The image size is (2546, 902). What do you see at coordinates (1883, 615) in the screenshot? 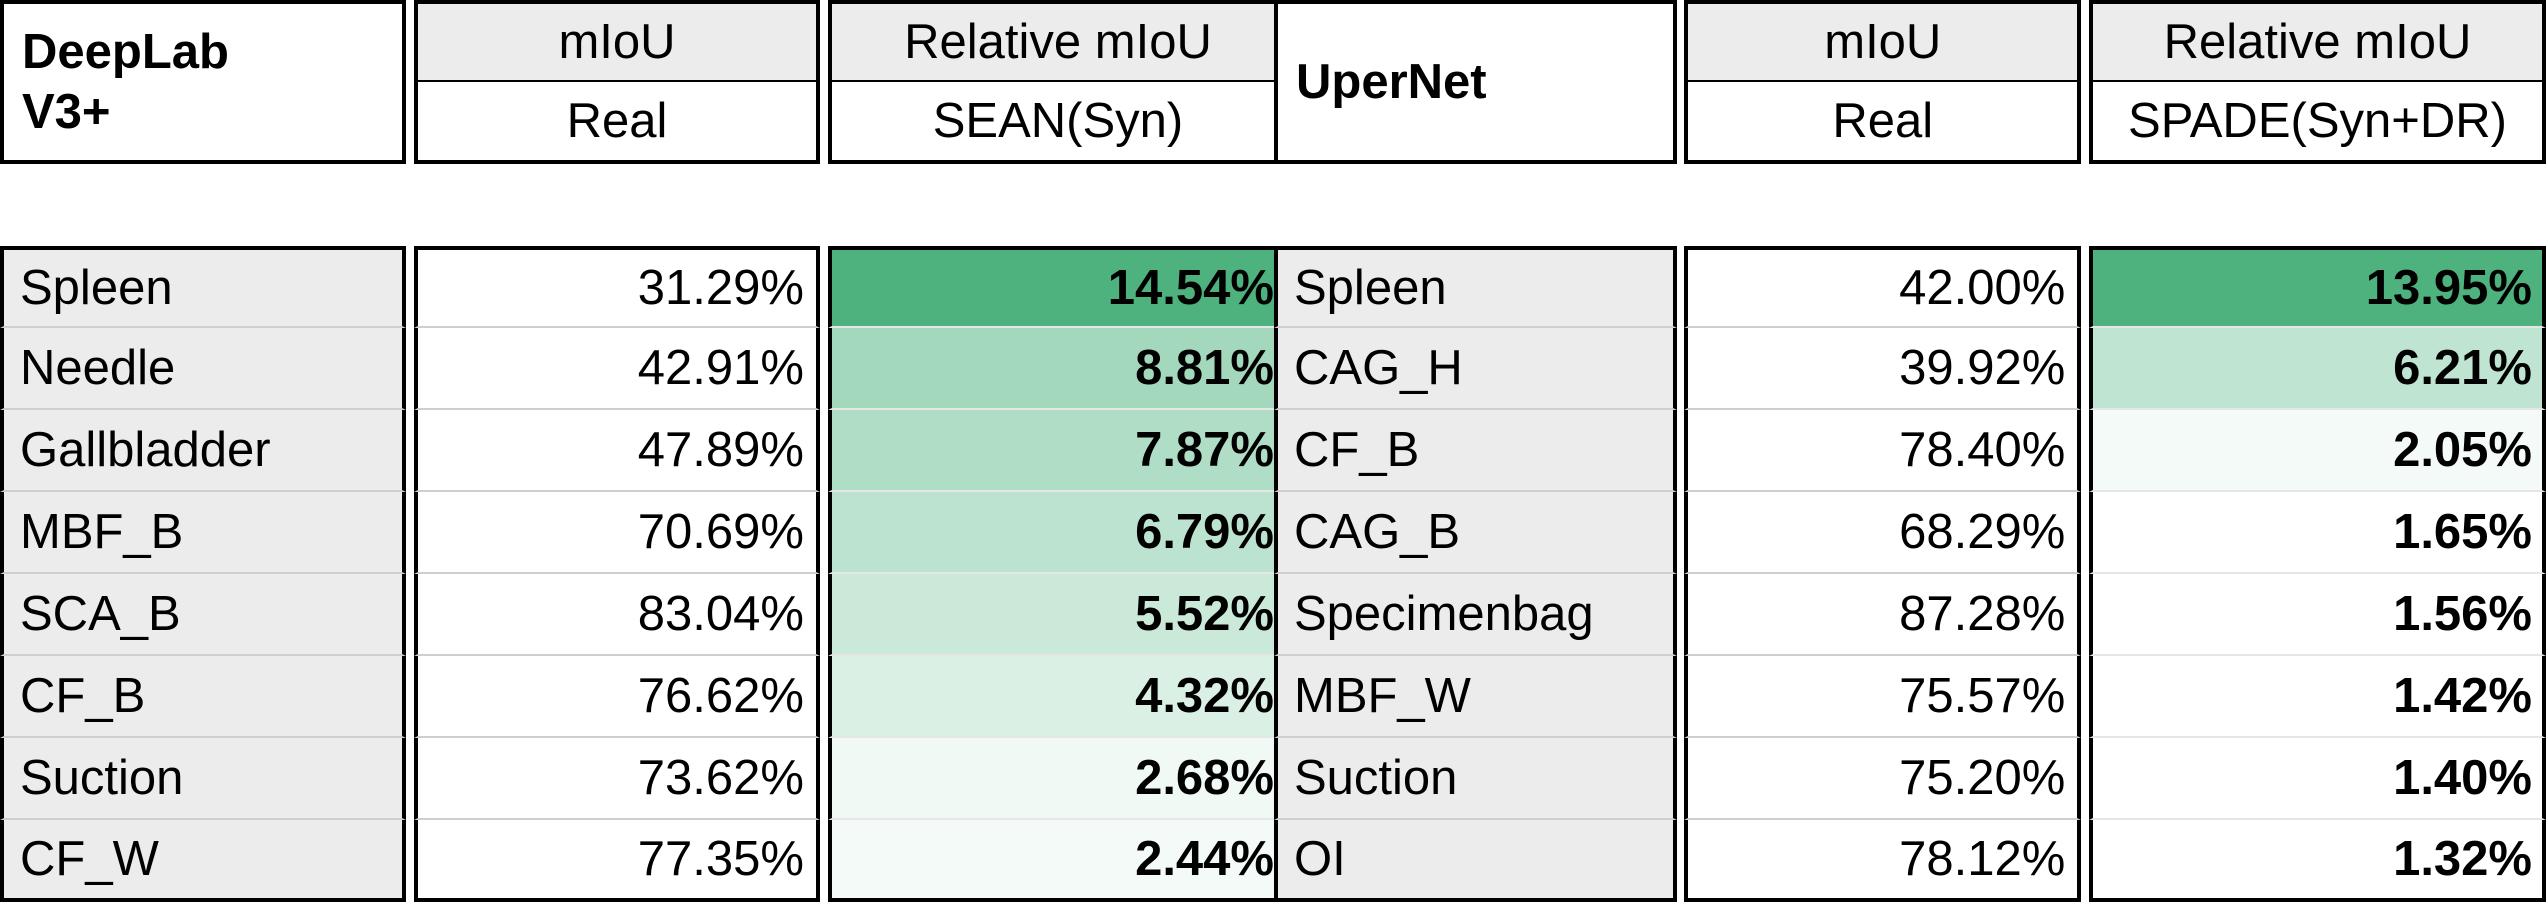
I see `real-miou-cell: 87.28%` at bounding box center [1883, 615].